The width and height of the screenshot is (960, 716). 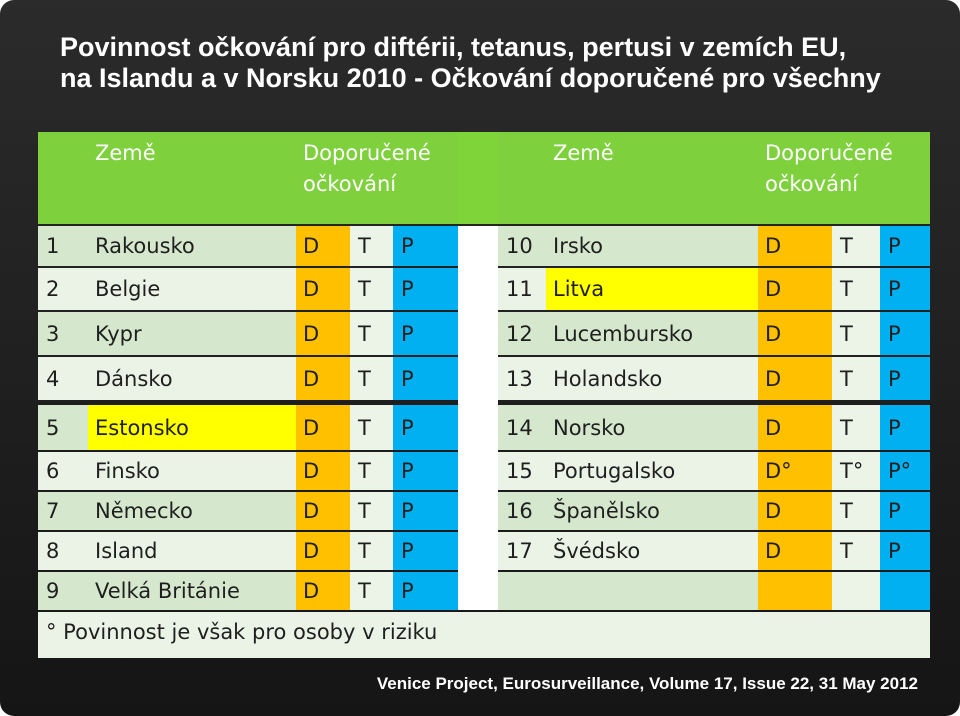 I want to click on country-name: Švédsko, so click(x=597, y=551).